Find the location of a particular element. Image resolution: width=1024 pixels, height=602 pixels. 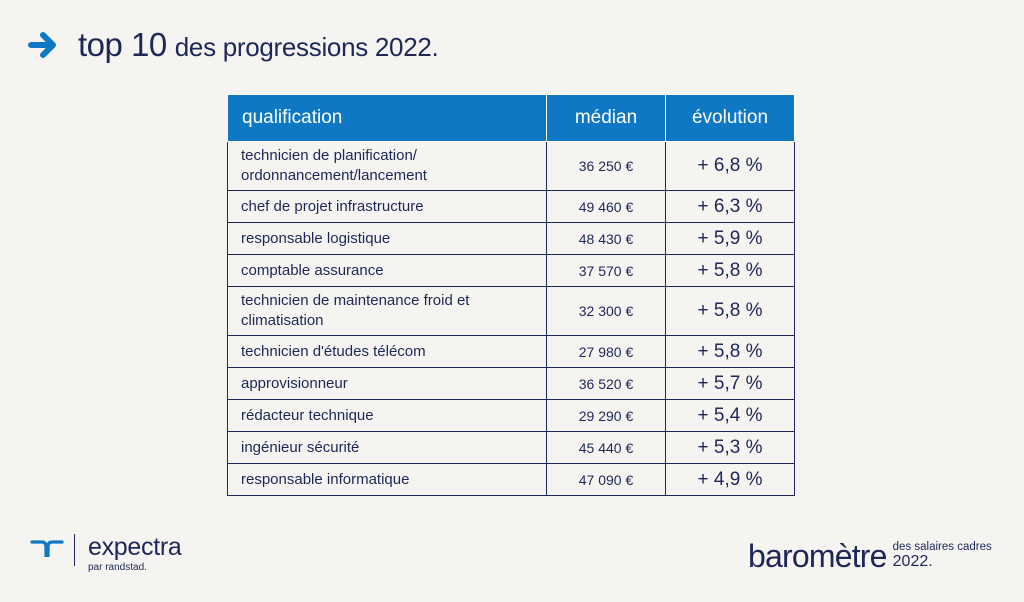

brand-name: expectra is located at coordinates (135, 547).